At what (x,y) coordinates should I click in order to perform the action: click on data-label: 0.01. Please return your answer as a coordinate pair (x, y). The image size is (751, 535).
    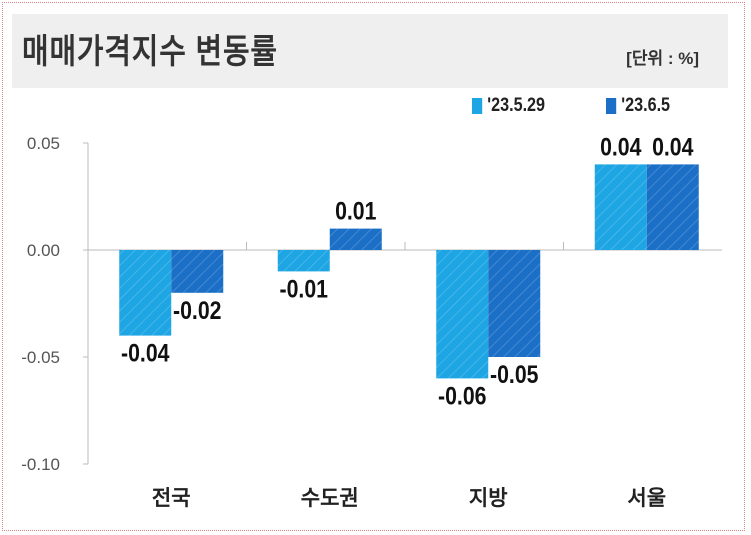
    Looking at the image, I should click on (355, 211).